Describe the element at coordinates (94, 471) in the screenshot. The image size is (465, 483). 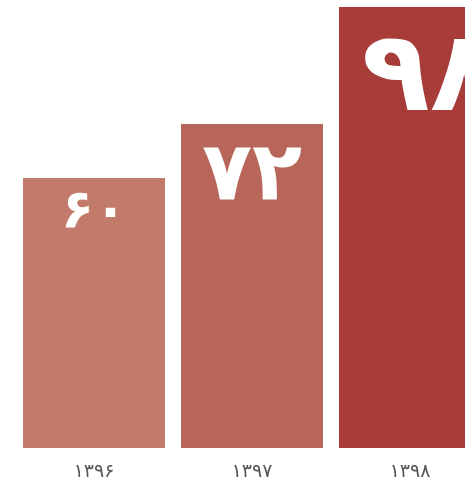
I see `x-tick-label-1: ۱۳۹۶` at that location.